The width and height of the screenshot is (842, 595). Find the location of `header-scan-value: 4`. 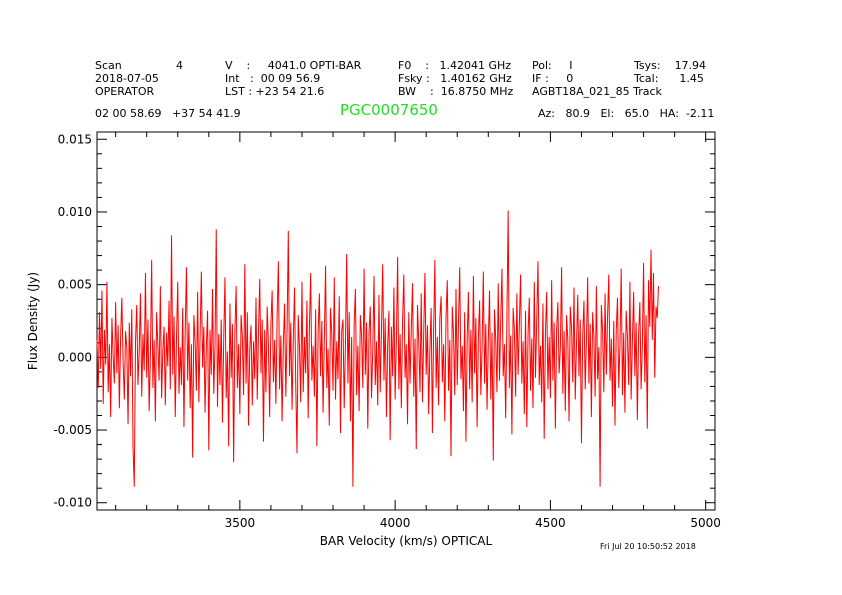

header-scan-value: 4 is located at coordinates (179, 65).